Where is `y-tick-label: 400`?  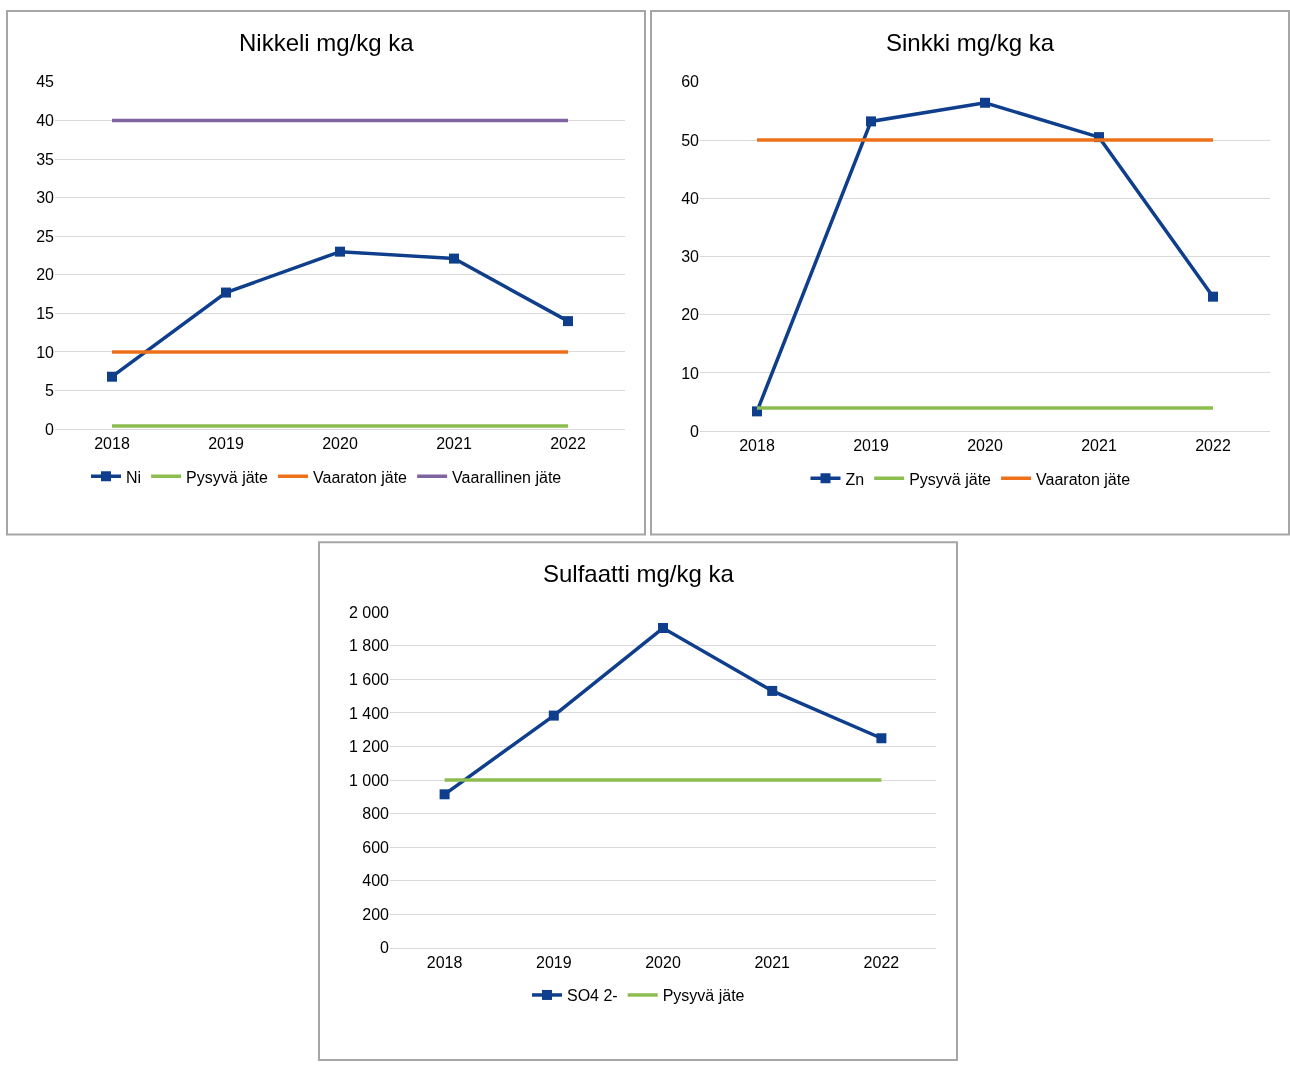 y-tick-label: 400 is located at coordinates (376, 881).